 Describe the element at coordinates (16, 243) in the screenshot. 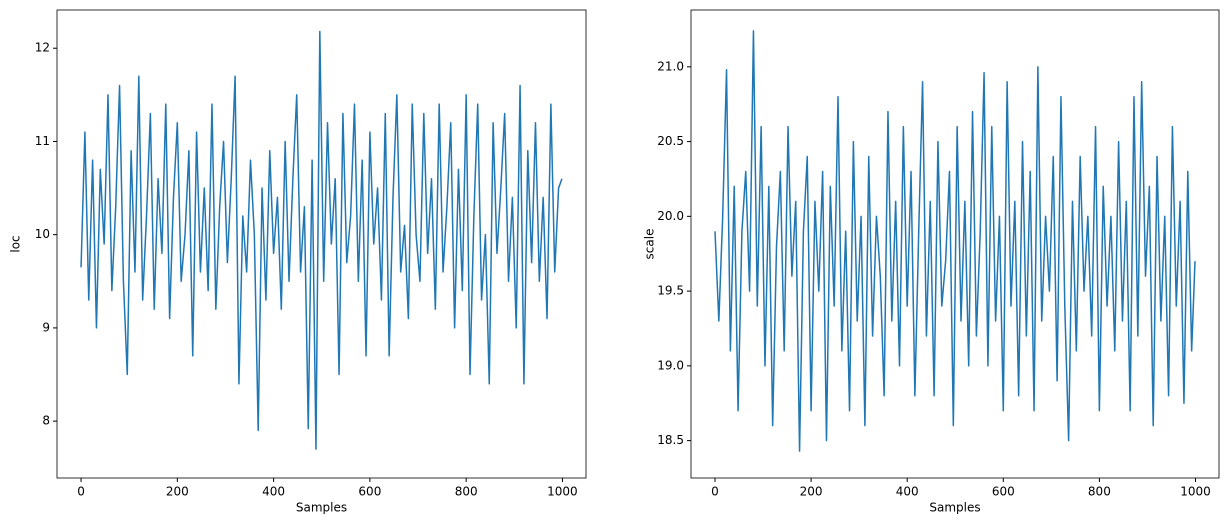

I see `y-axis-label: loc` at that location.